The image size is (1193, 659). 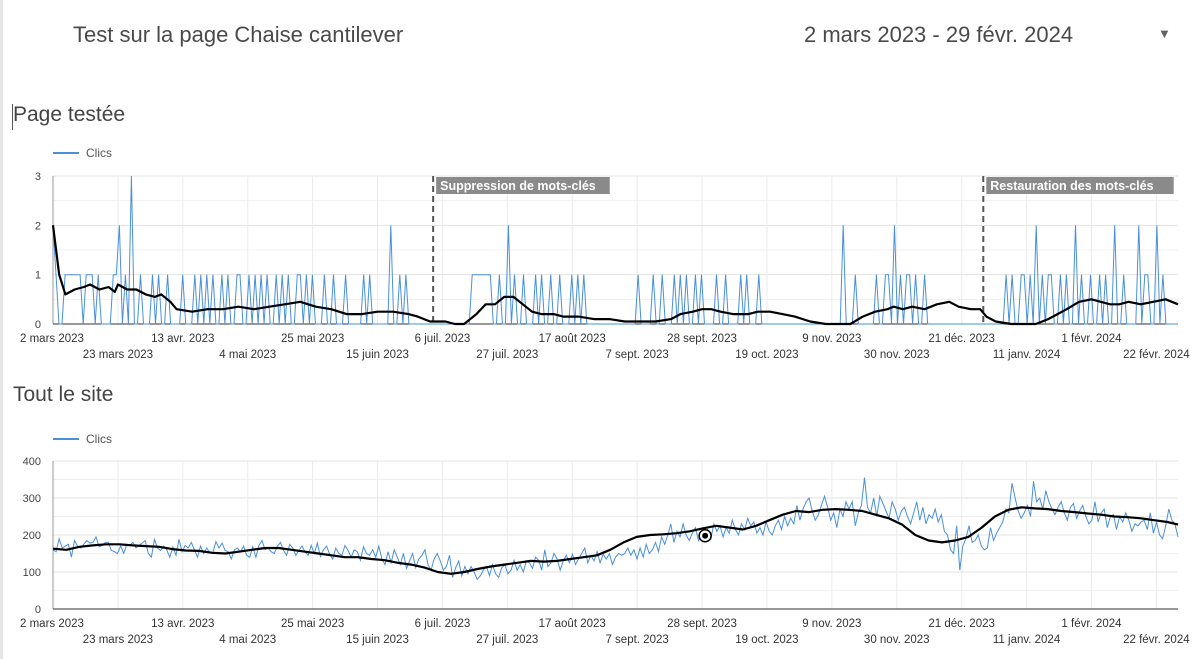 What do you see at coordinates (38, 276) in the screenshot?
I see `y-tick-label: 1` at bounding box center [38, 276].